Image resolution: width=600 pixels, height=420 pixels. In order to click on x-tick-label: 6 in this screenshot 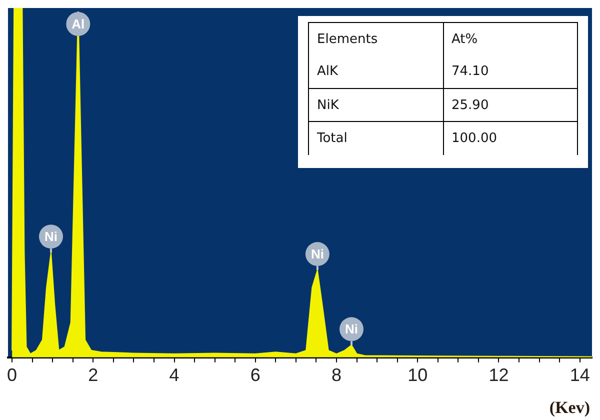, I will do `click(255, 375)`.